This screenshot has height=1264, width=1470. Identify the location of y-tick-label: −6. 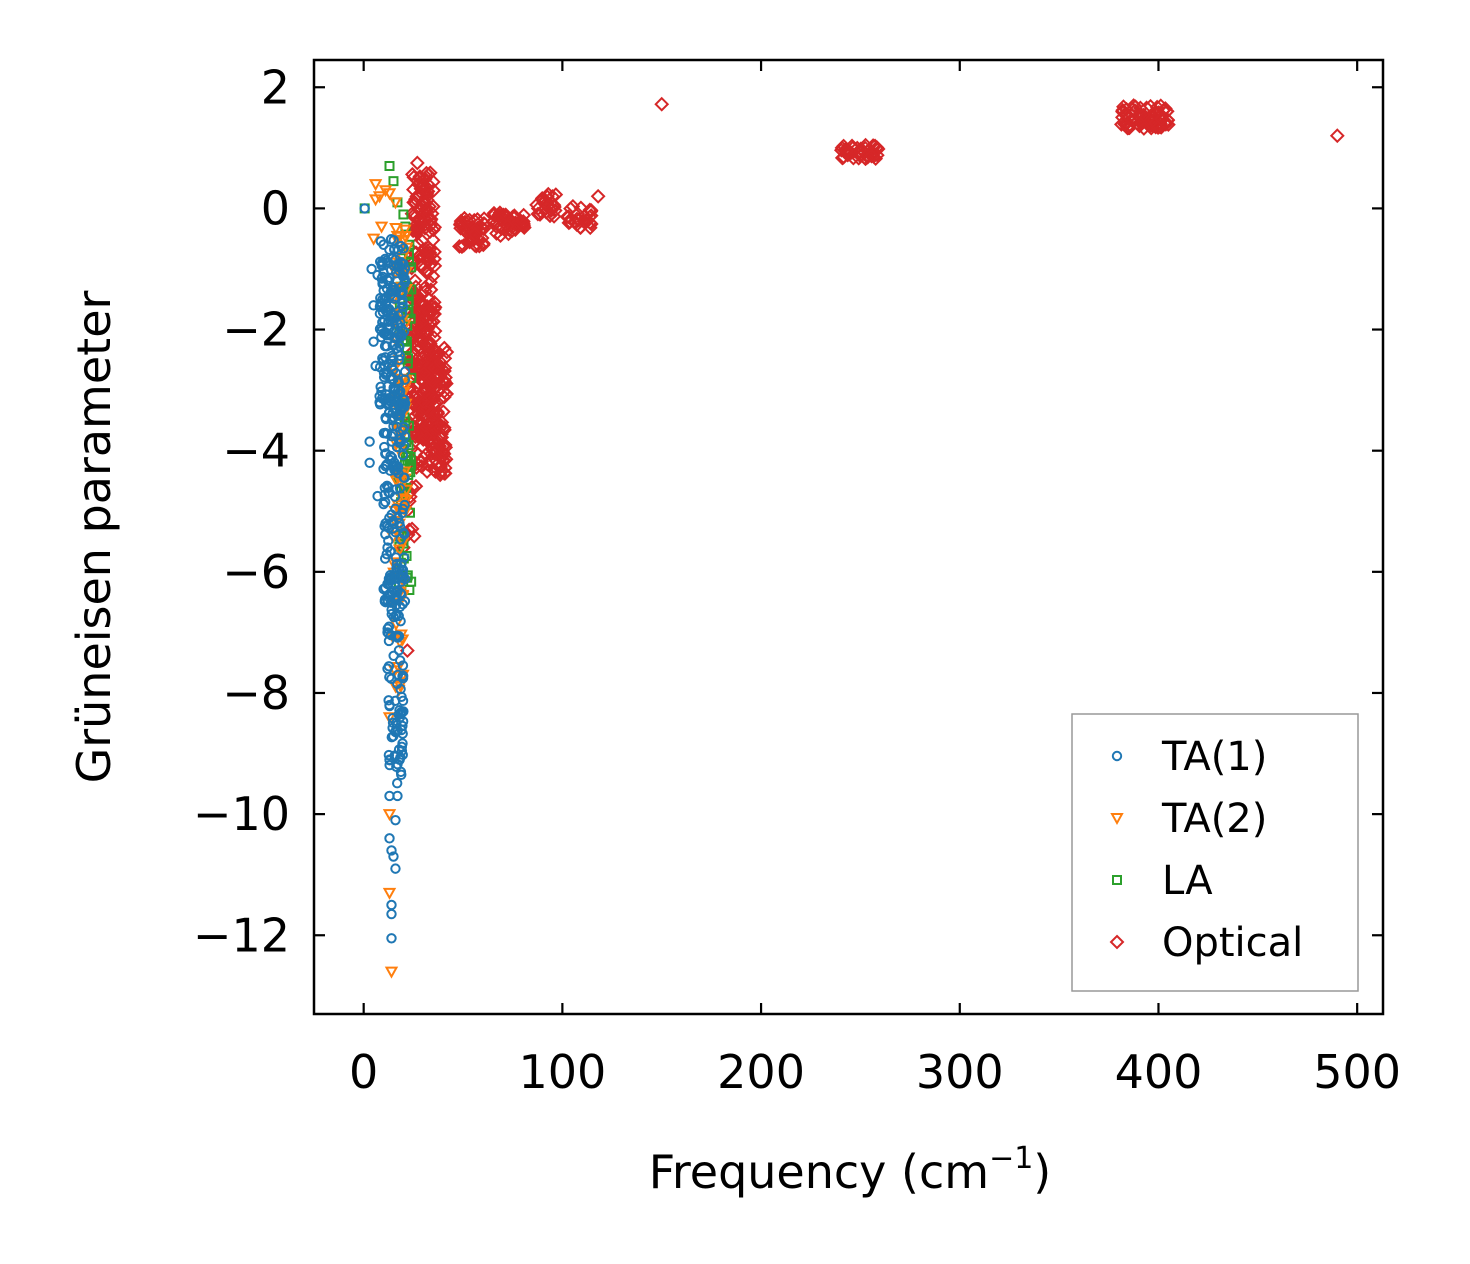
(256, 572).